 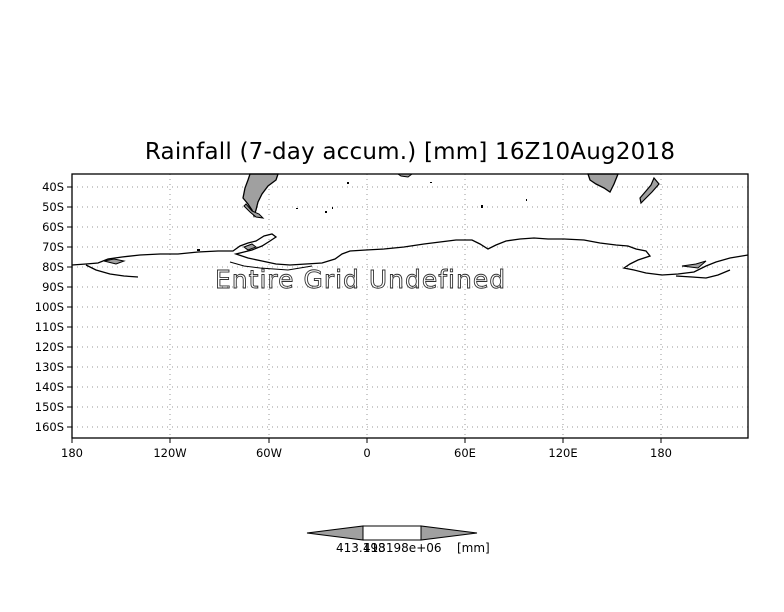 I want to click on lat-label: 130S, so click(x=49, y=367).